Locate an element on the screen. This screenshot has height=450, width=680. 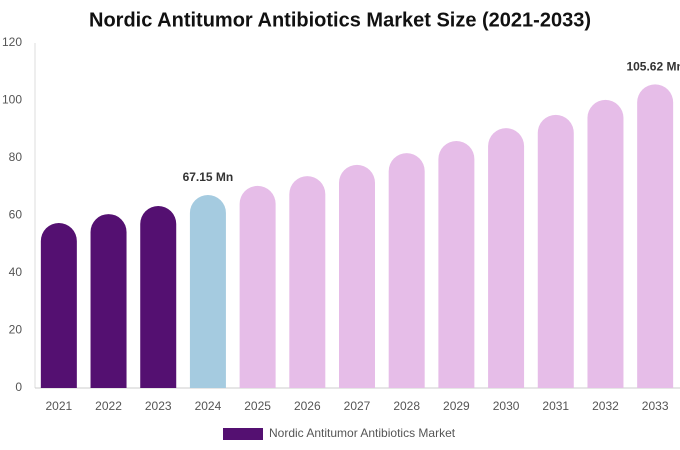
x-tick-label: 2029 is located at coordinates (456, 406).